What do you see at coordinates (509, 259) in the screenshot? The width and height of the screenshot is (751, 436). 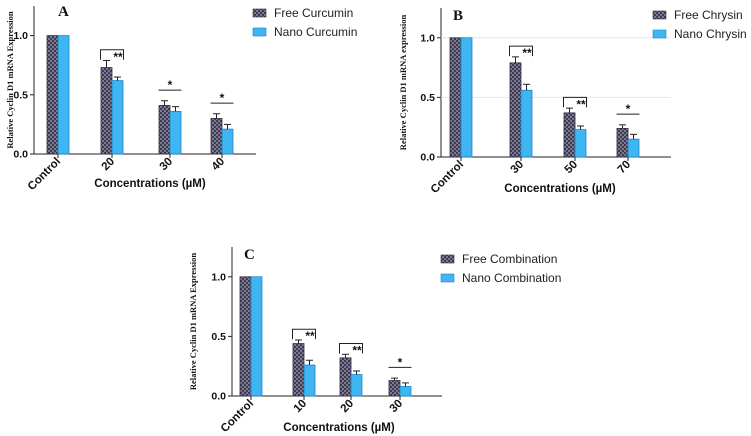 I see `legend-label: Free Combination` at bounding box center [509, 259].